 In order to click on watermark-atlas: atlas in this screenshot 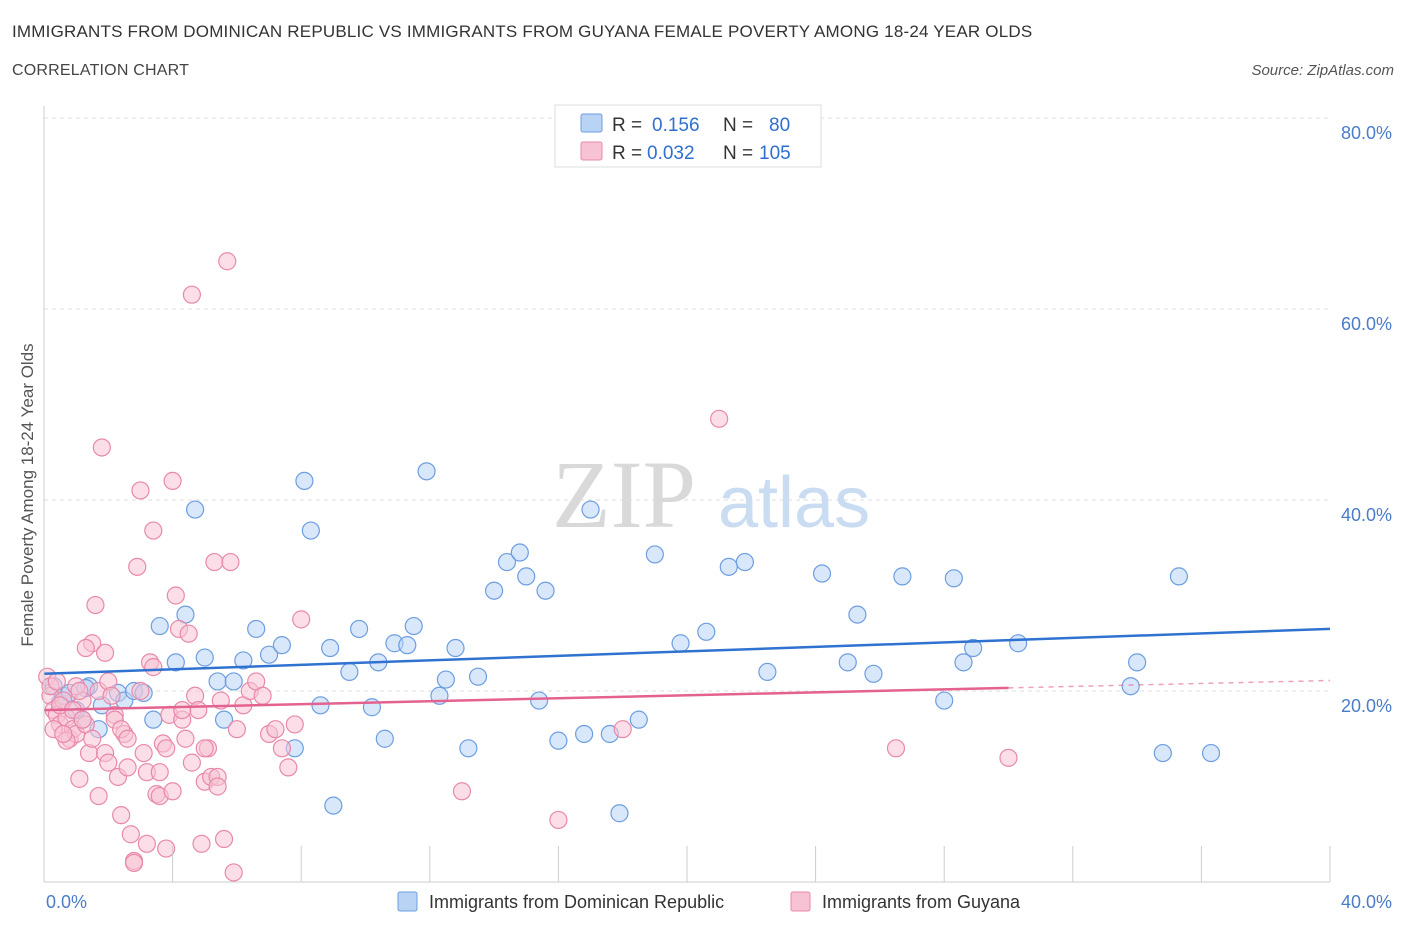, I will do `click(794, 503)`.